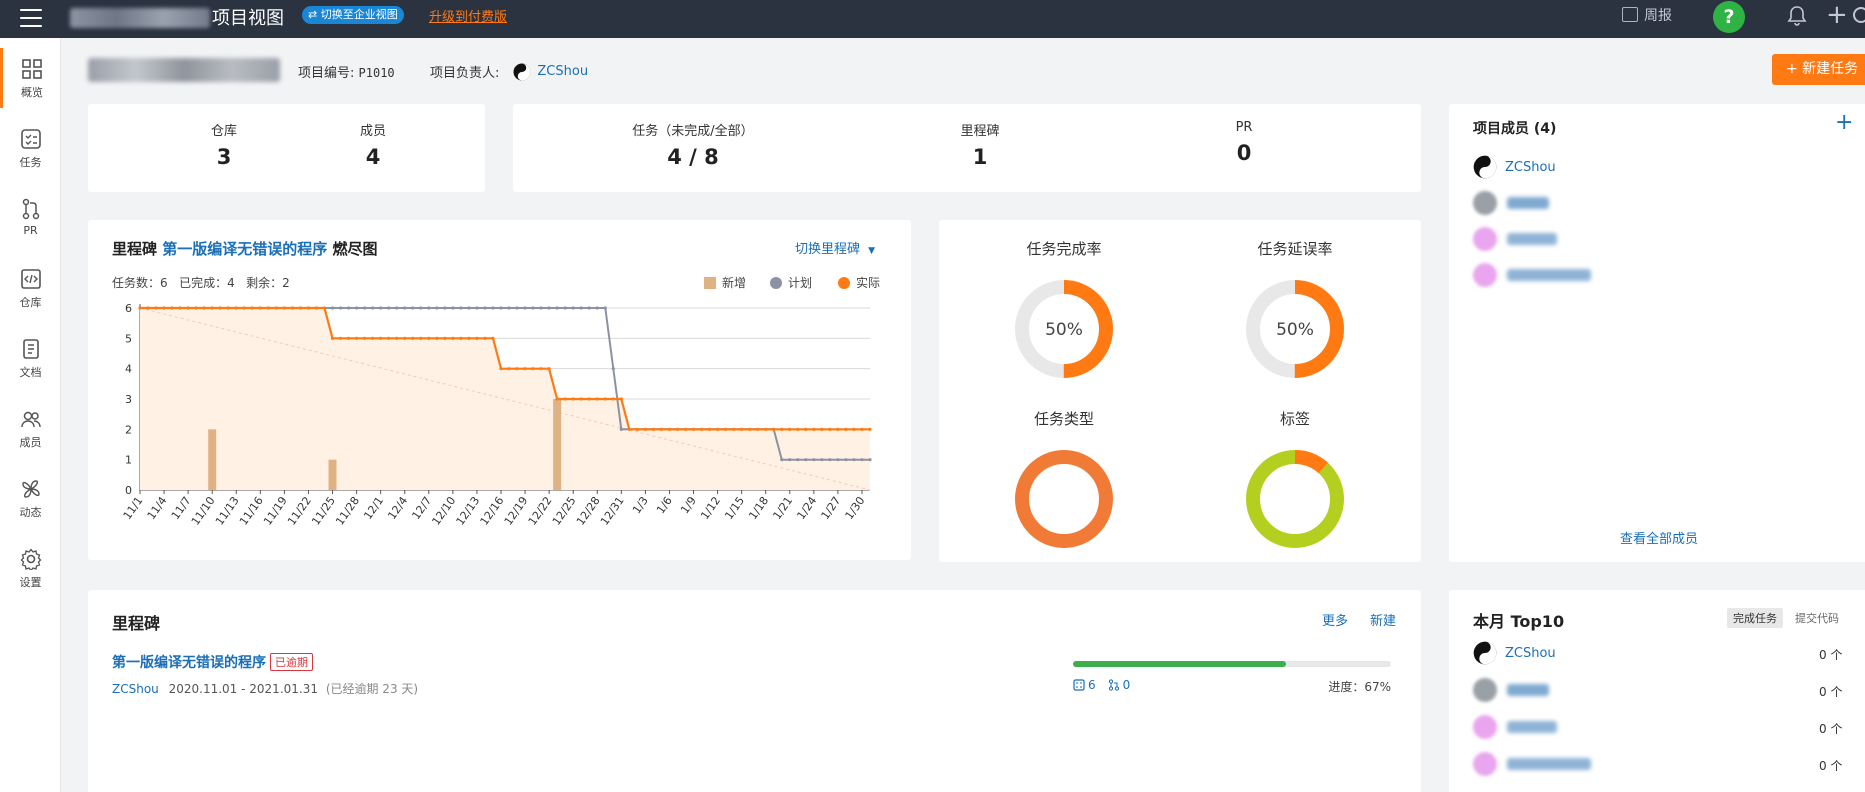 This screenshot has width=1865, height=792. Describe the element at coordinates (1817, 618) in the screenshot. I see `tab-commit-code: 提交代码` at that location.